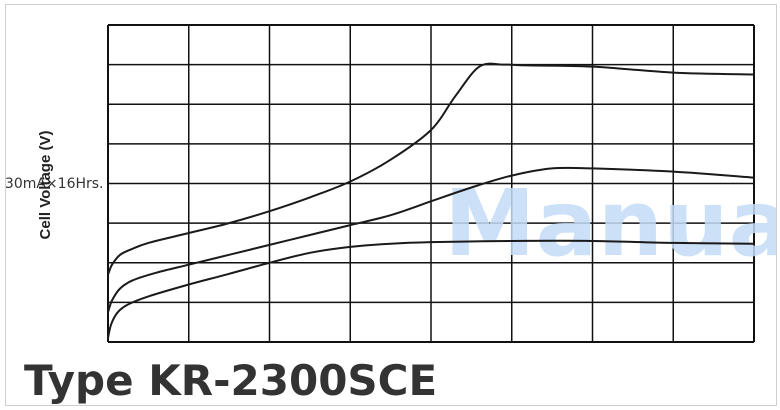 The height and width of the screenshot is (410, 780). What do you see at coordinates (231, 380) in the screenshot?
I see `page-title: Type KR-2300SCE` at bounding box center [231, 380].